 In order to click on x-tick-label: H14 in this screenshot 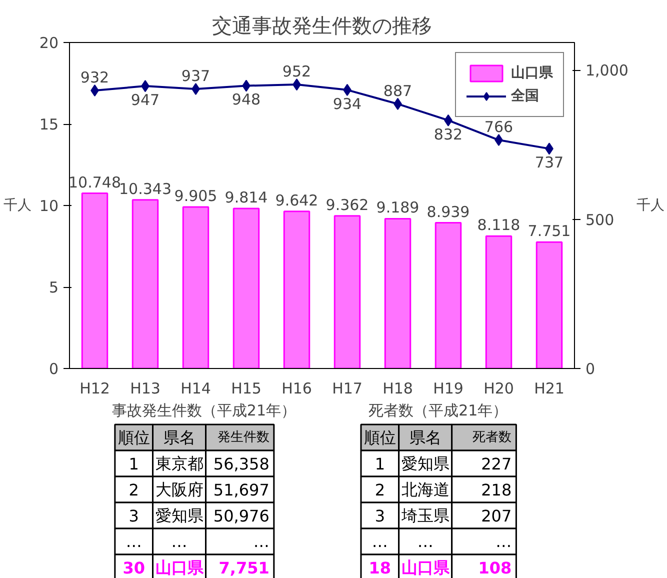, I will do `click(195, 389)`.